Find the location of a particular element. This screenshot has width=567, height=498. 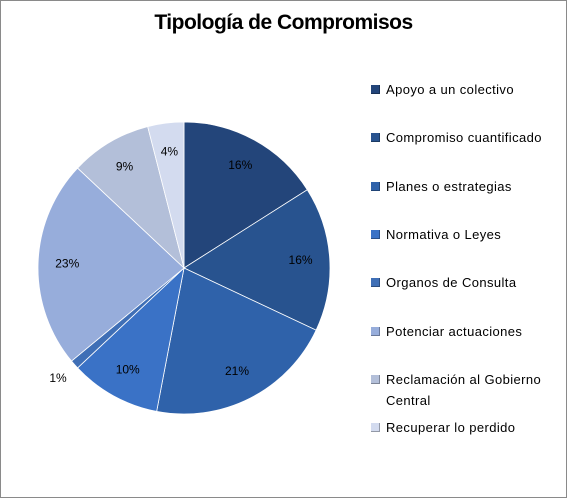

data-label: 10% is located at coordinates (128, 370).